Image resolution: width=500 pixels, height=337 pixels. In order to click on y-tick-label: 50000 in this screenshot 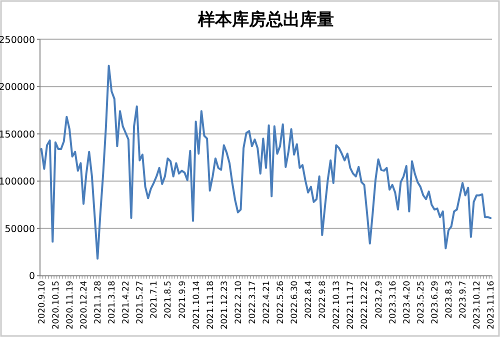, I will do `click(19, 229)`.